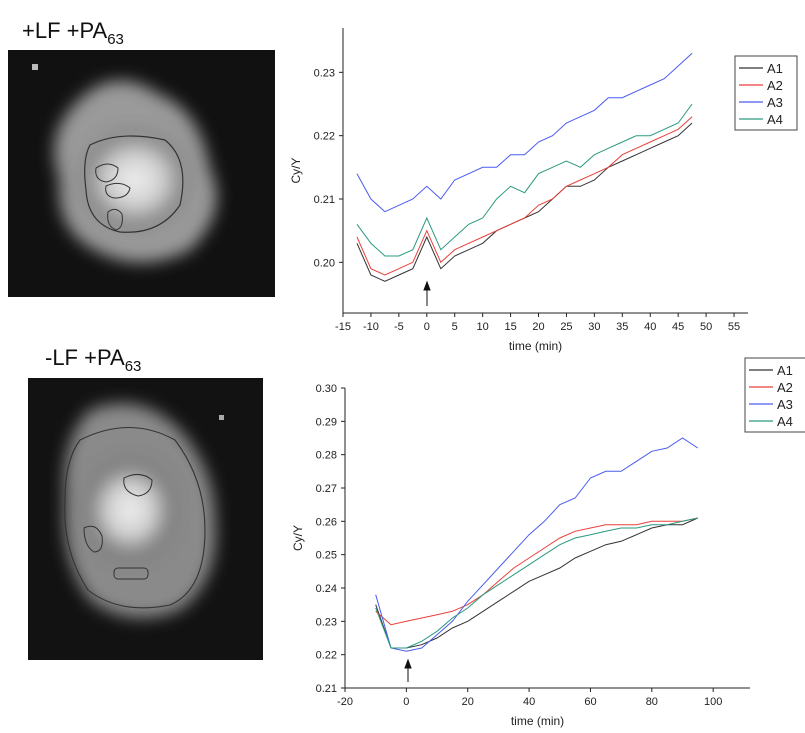 This screenshot has height=733, width=805. Describe the element at coordinates (326, 389) in the screenshot. I see `y-tick-label: 0.30` at that location.